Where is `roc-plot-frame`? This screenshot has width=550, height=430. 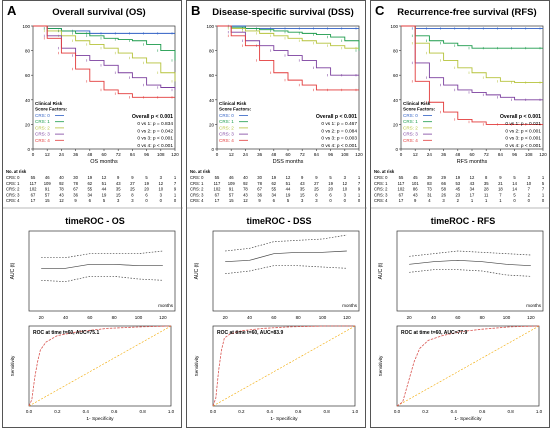
roc-plot-frame is located at coordinates (284, 366).